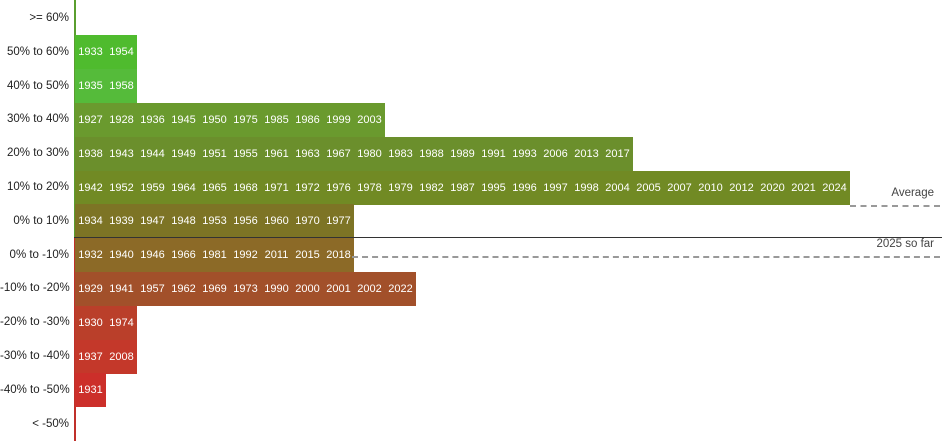  What do you see at coordinates (307, 119) in the screenshot?
I see `year-label: 1986` at bounding box center [307, 119].